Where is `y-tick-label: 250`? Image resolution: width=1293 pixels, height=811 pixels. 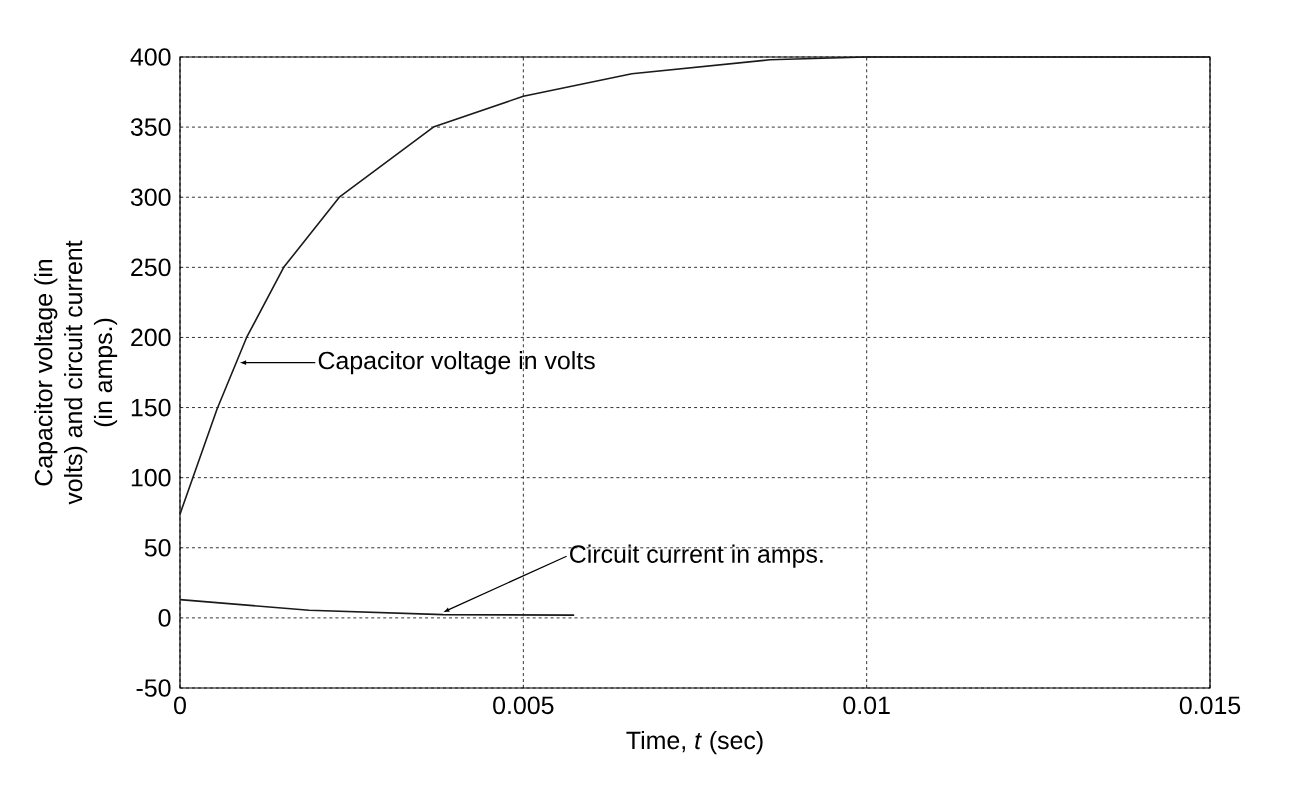 y-tick-label: 250 is located at coordinates (151, 267).